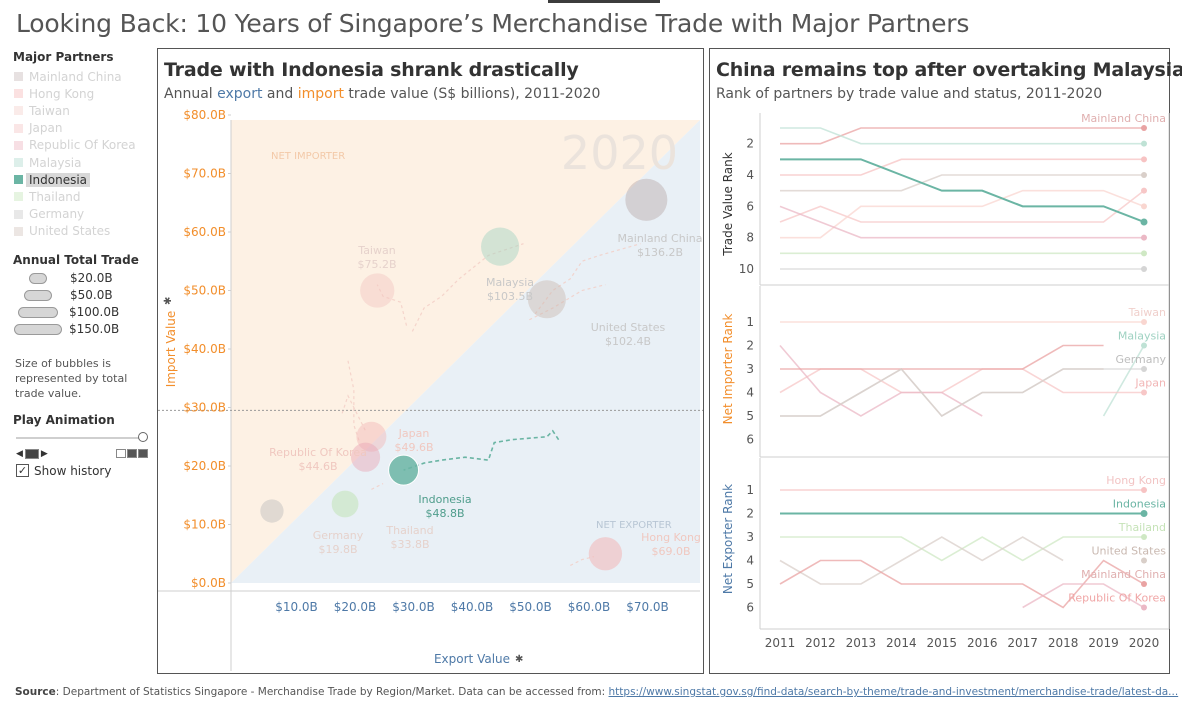  I want to click on rank-tick-label: 4, so click(750, 561).